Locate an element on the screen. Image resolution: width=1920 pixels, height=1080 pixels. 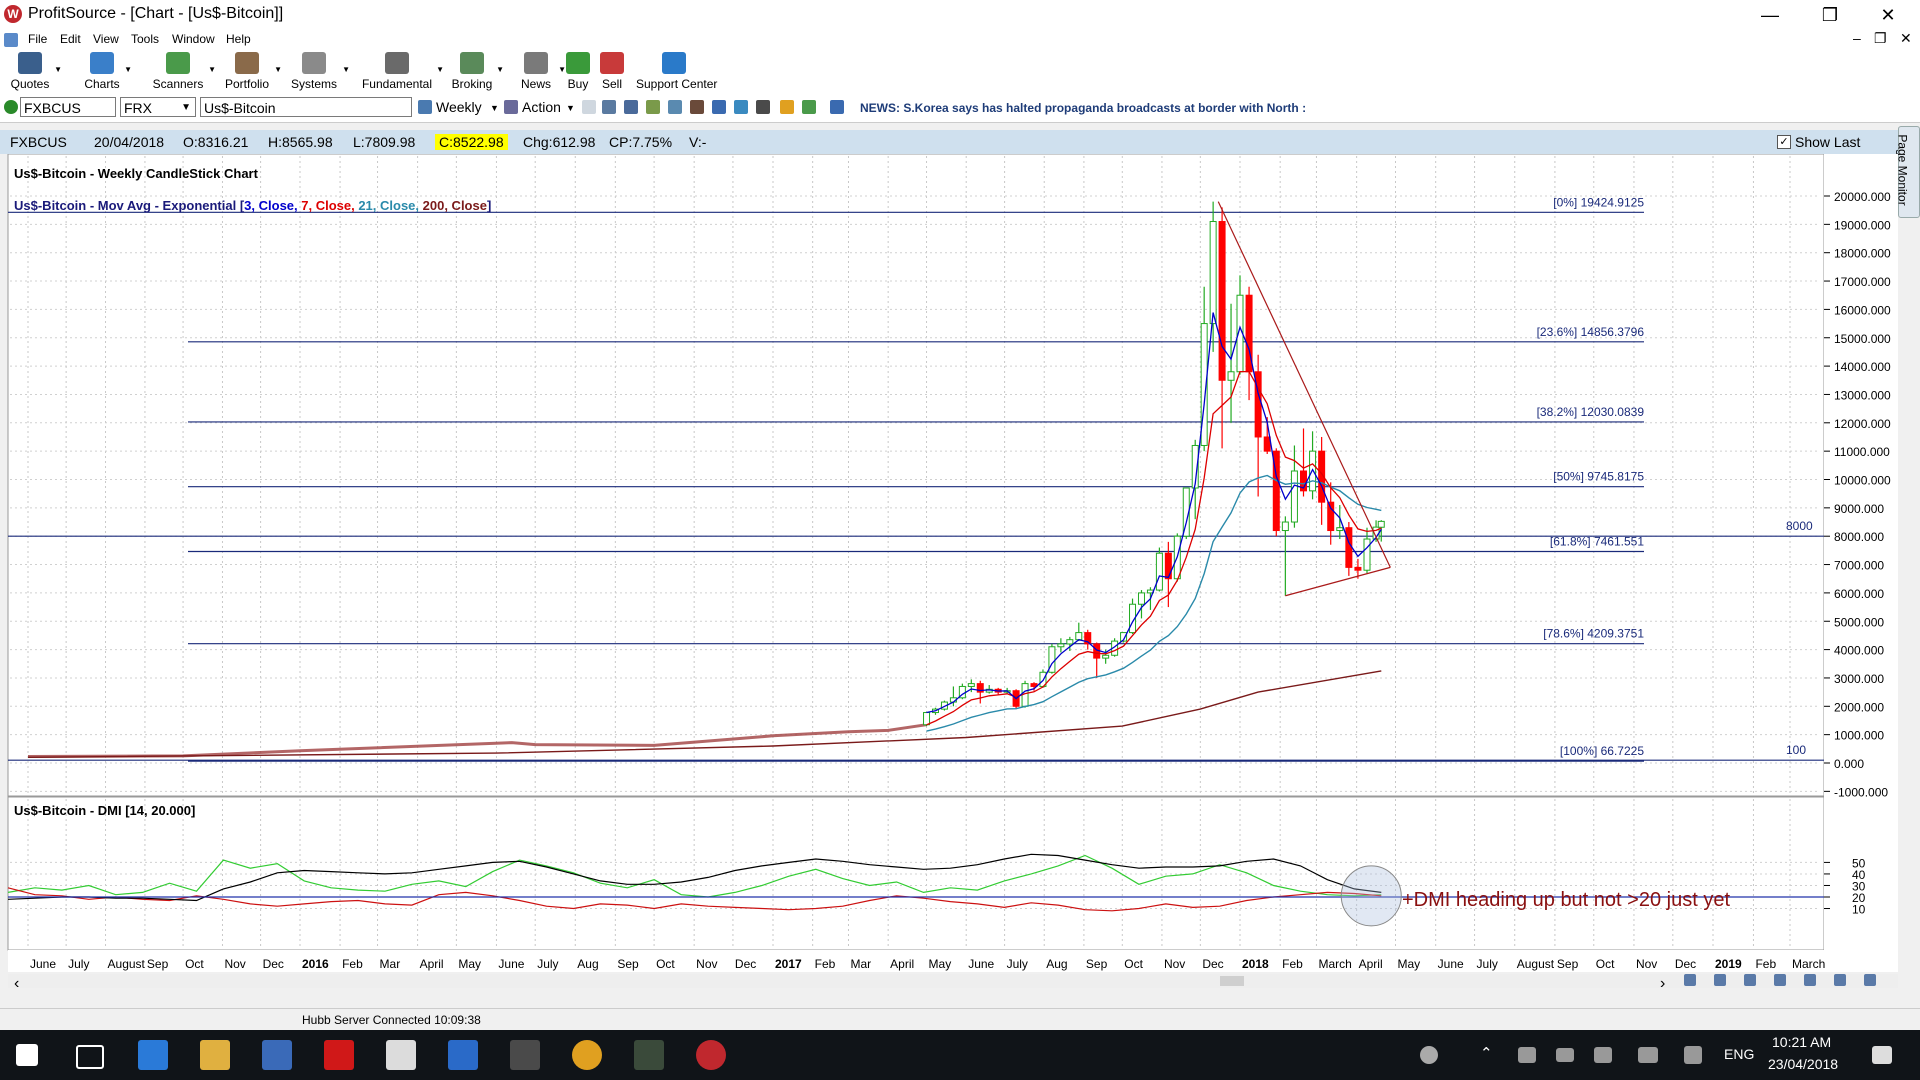
action-menu: Action is located at coordinates (541, 107).